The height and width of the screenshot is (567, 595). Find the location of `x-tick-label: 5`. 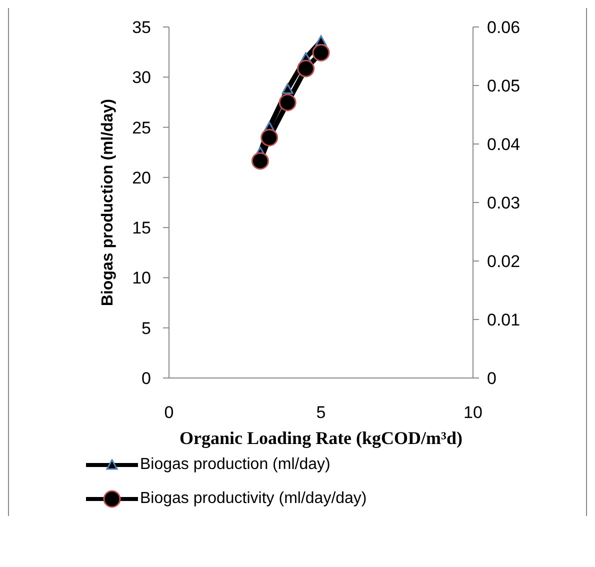

x-tick-label: 5 is located at coordinates (321, 412).